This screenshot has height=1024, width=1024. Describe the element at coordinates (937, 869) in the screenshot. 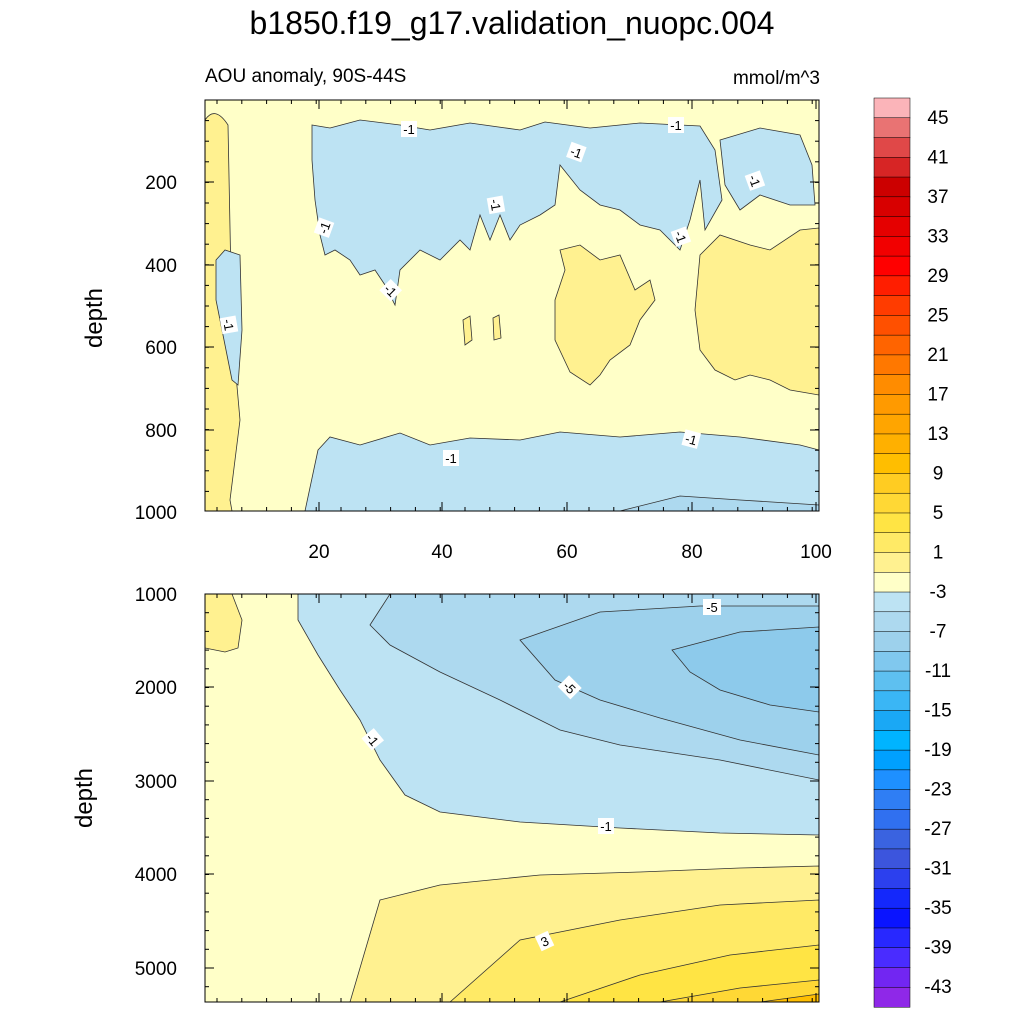

I see `colorbar-label: -31` at that location.